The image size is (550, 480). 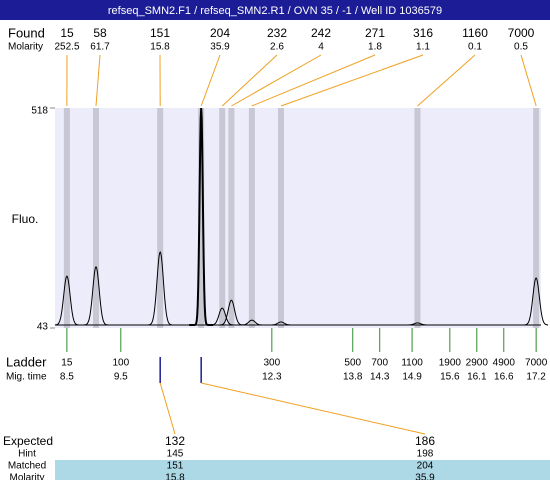 I want to click on ladder-time: 14.3, so click(x=380, y=377).